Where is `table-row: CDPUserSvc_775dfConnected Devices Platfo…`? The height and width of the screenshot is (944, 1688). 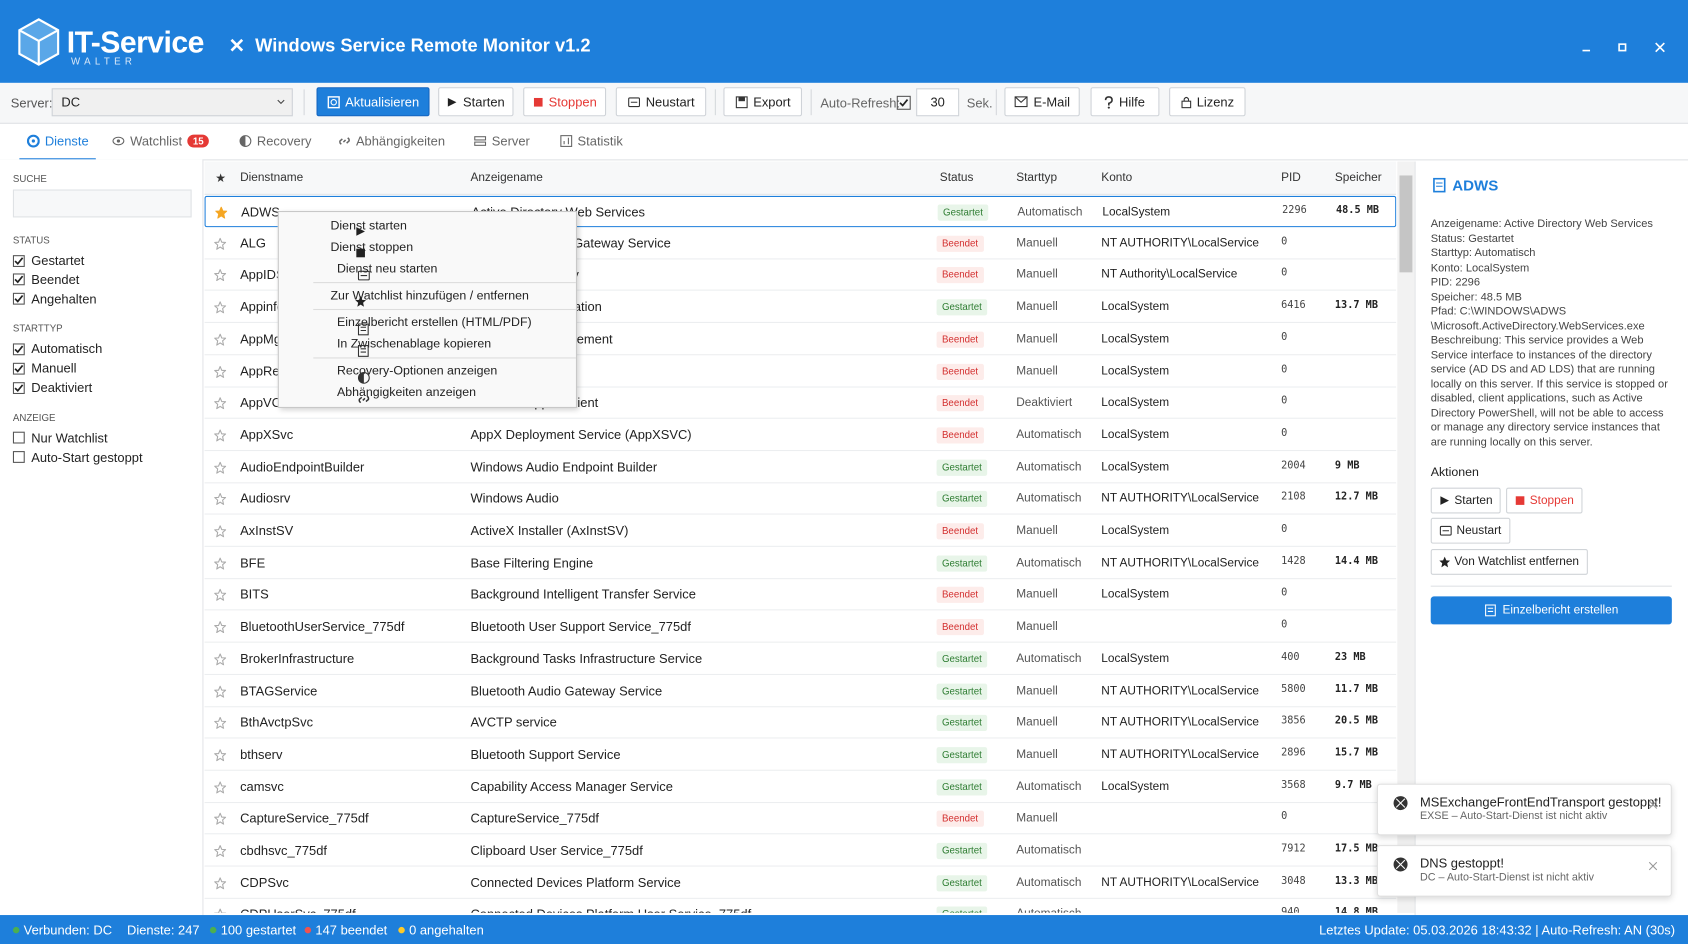
table-row: CDPUserSvc_775dfConnected Devices Platfo… is located at coordinates (801, 906).